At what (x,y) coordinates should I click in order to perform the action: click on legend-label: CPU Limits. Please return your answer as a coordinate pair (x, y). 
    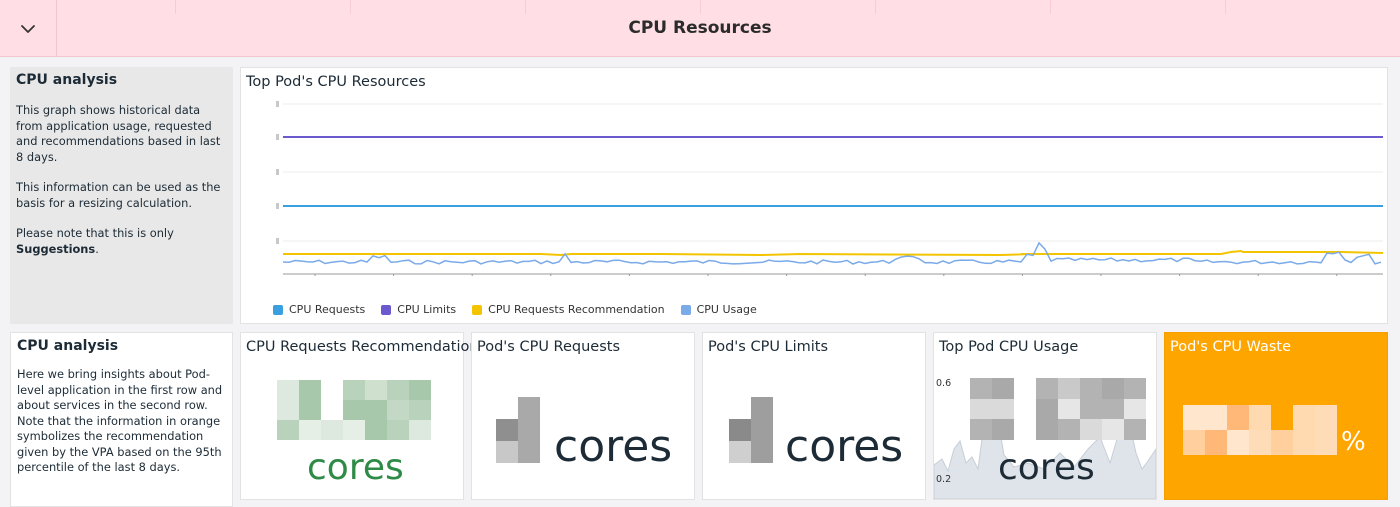
    Looking at the image, I should click on (427, 309).